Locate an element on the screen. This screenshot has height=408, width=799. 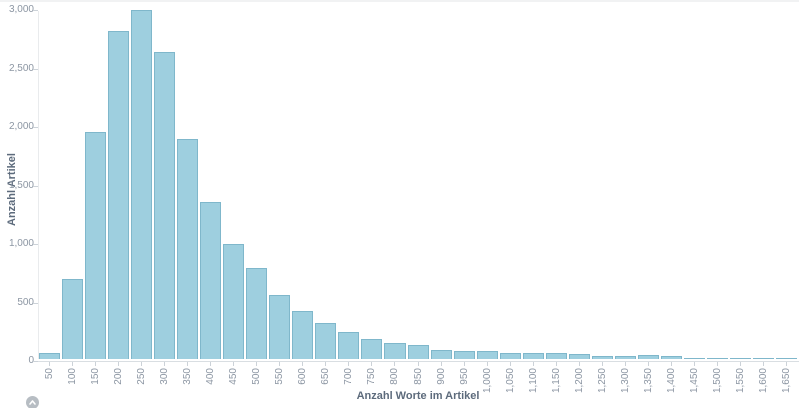
bar-1,350 is located at coordinates (648, 357).